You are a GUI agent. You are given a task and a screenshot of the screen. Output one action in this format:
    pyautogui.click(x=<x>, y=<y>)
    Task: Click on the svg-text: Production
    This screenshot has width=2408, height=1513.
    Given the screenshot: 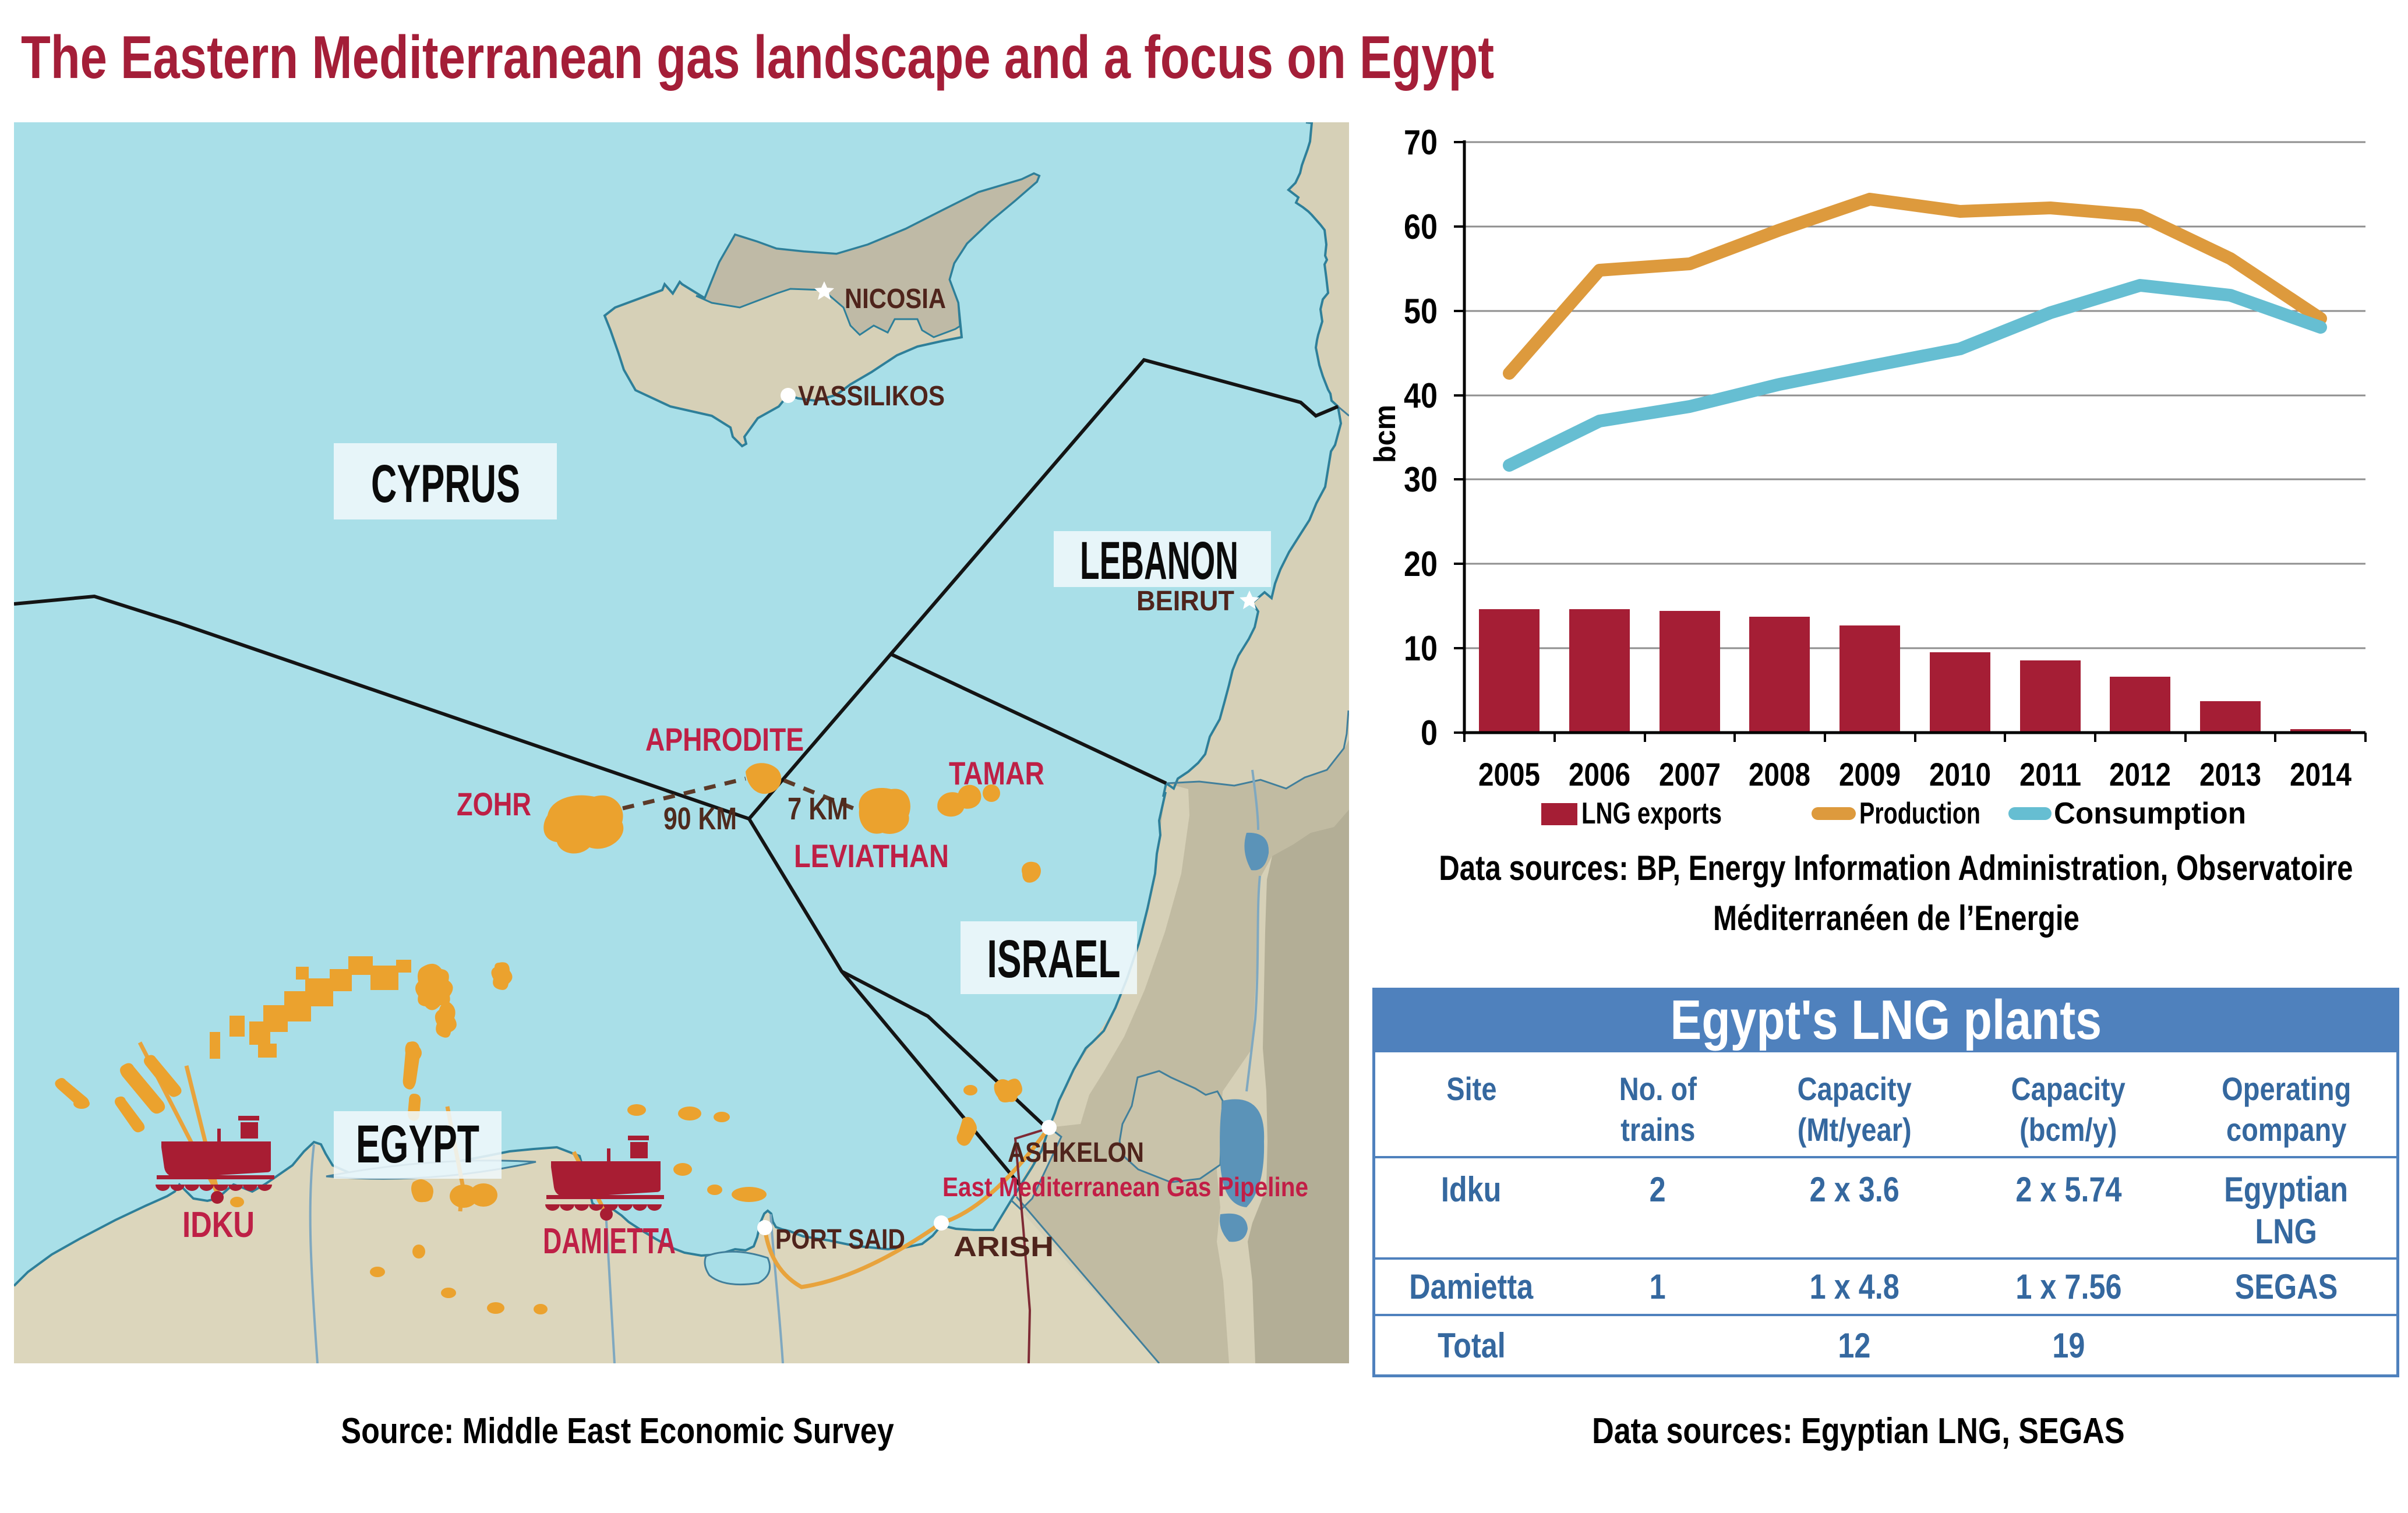 What is the action you would take?
    pyautogui.click(x=1919, y=813)
    